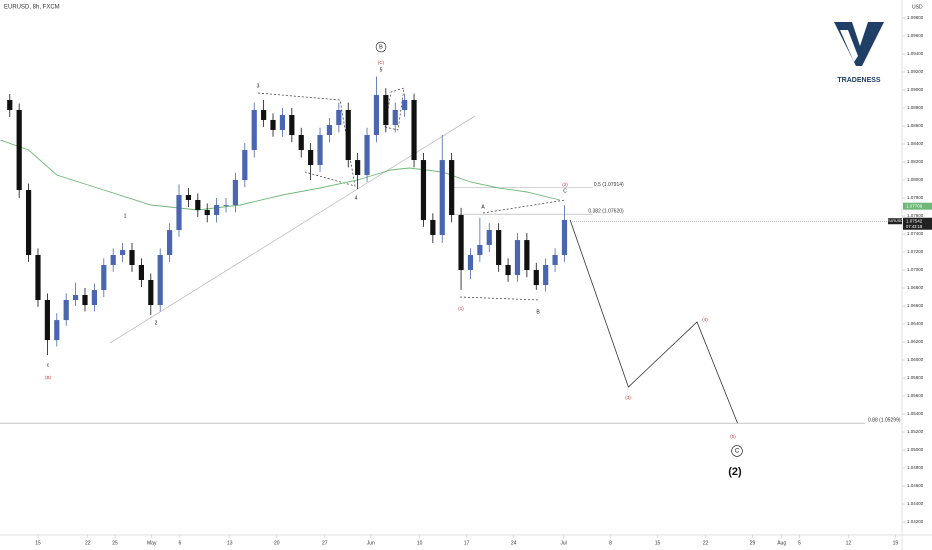 Image resolution: width=932 pixels, height=550 pixels. I want to click on level-label: 0.88 (1.05299), so click(884, 420).